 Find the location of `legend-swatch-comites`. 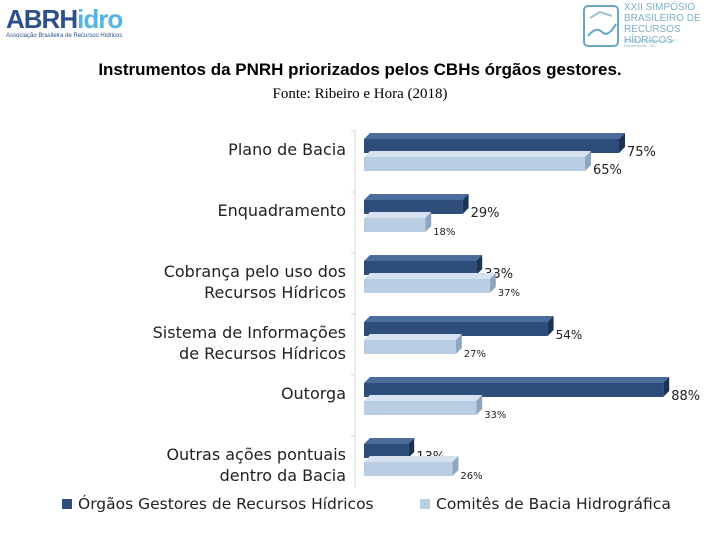

legend-swatch-comites is located at coordinates (425, 504).